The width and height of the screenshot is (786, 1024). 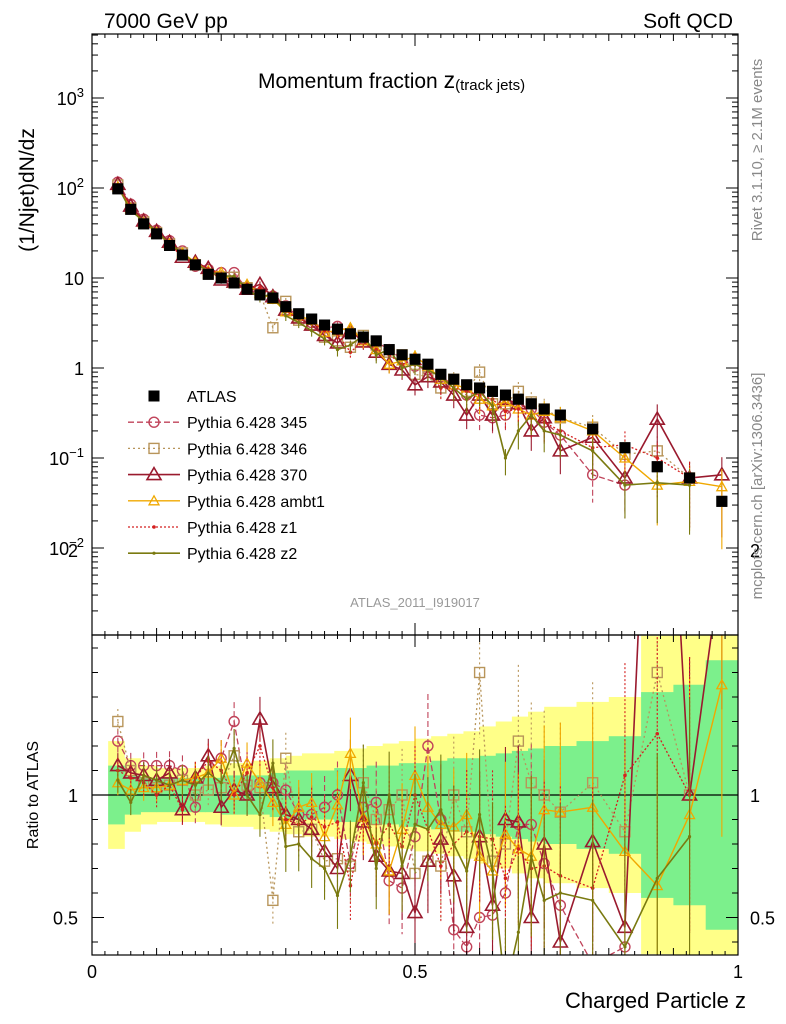 I want to click on legend-entry: Pythia 6.428 ambt1, so click(x=226, y=502).